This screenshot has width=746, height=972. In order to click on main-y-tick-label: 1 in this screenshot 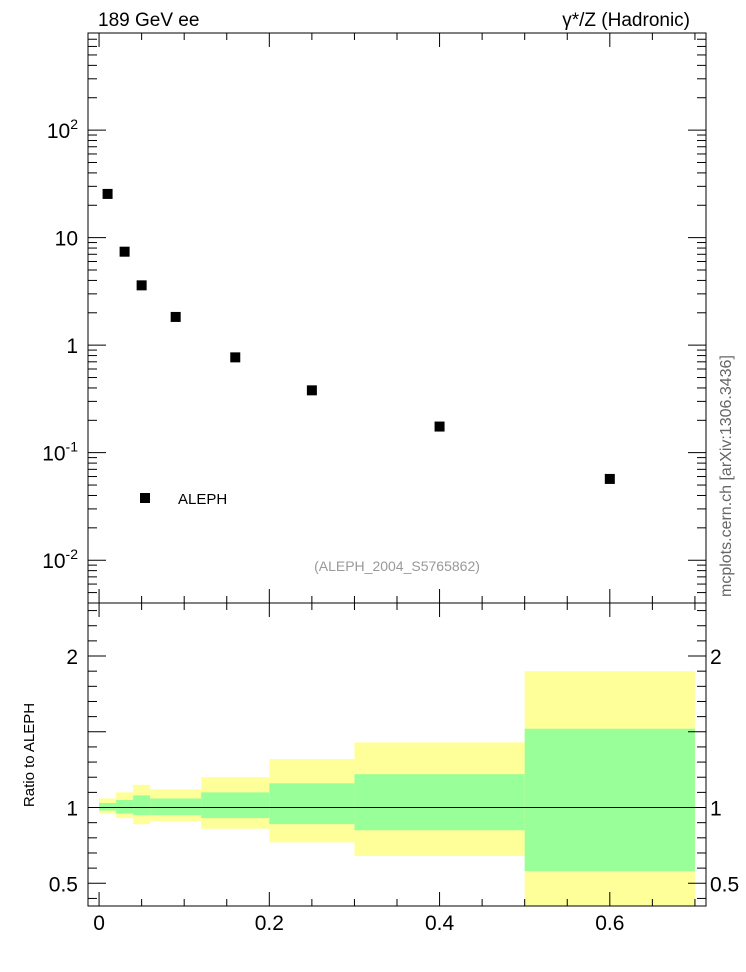, I will do `click(72, 346)`.